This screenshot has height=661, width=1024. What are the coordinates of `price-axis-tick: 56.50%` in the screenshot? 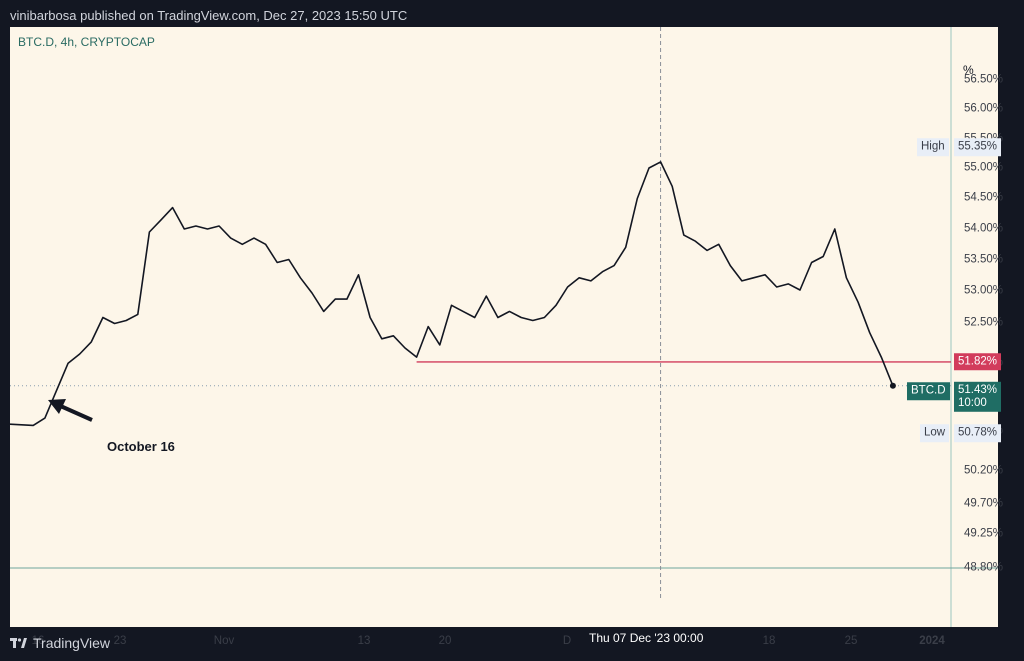 It's located at (984, 79).